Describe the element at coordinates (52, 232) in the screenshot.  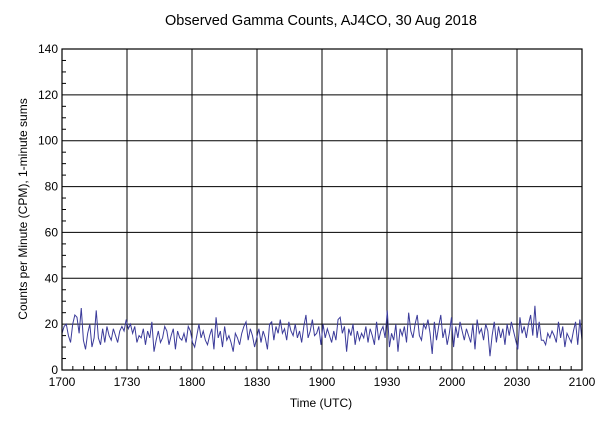
I see `y-tick-label: 60` at that location.